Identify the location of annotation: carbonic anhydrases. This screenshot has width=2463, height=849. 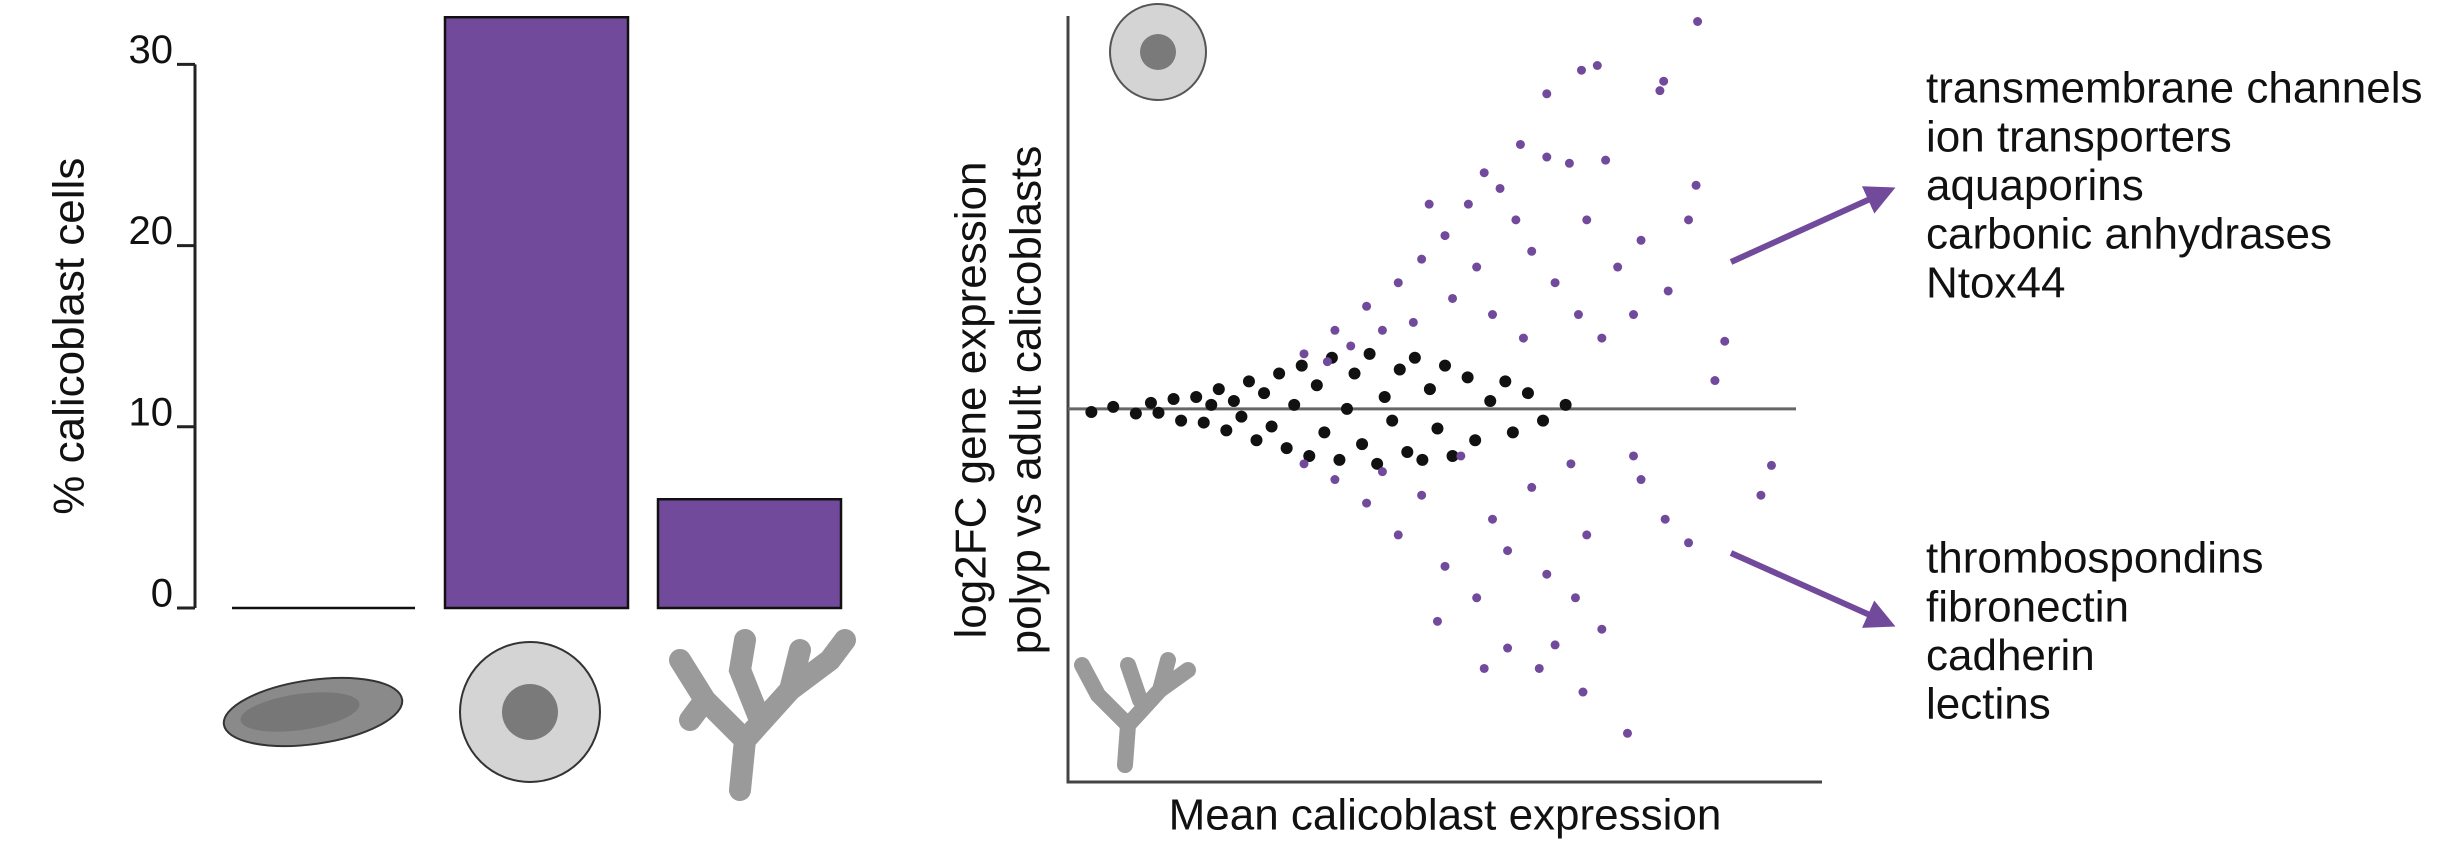
(2129, 234).